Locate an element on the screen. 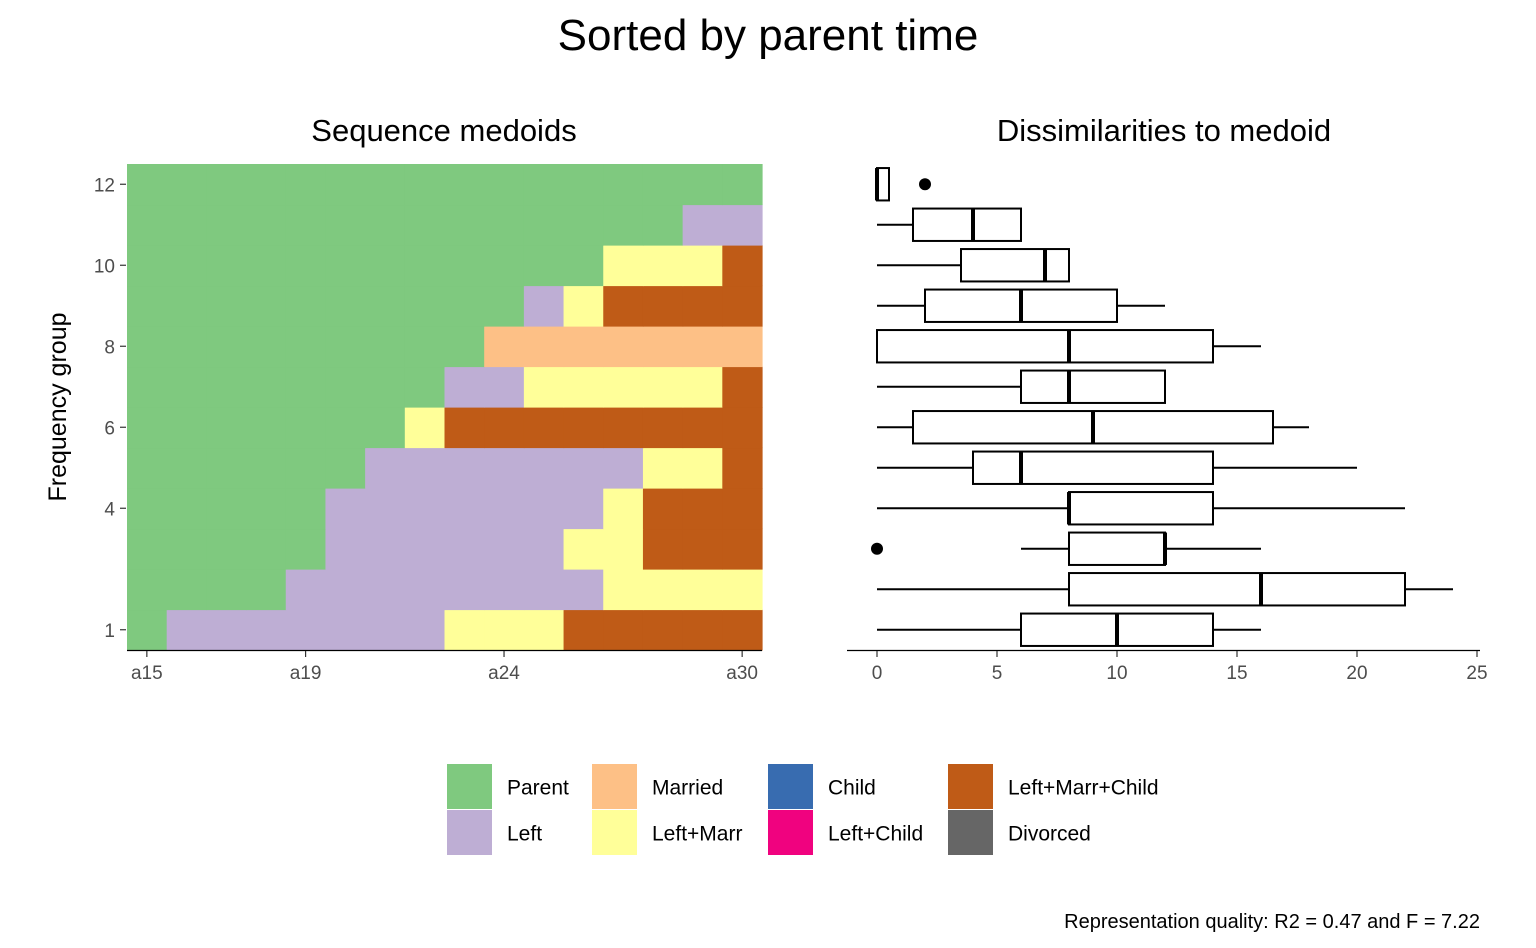  heatmap-x-tick-label-a30: a30 is located at coordinates (742, 673).